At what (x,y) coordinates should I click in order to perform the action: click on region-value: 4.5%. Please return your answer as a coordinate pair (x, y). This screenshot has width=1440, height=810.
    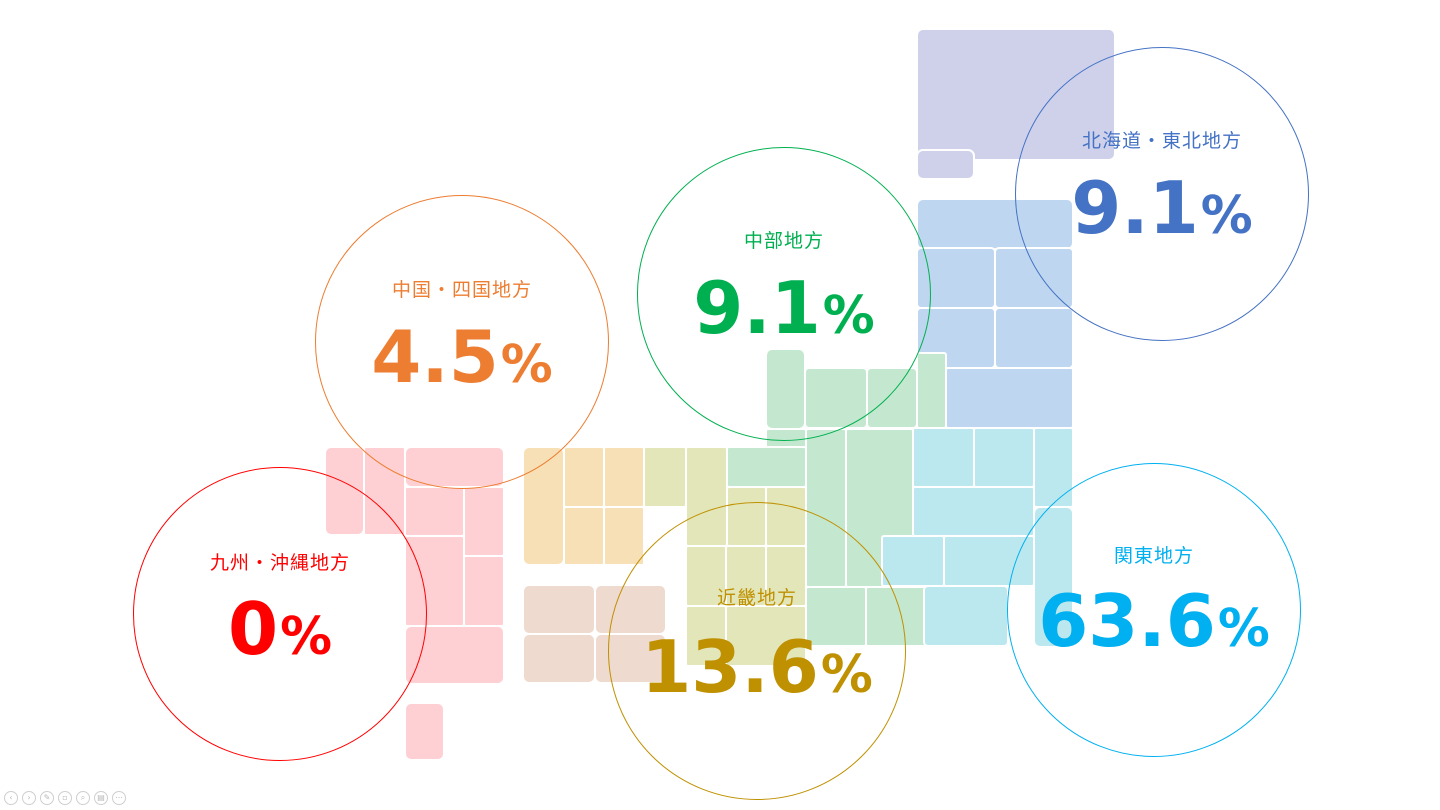
    Looking at the image, I should click on (462, 357).